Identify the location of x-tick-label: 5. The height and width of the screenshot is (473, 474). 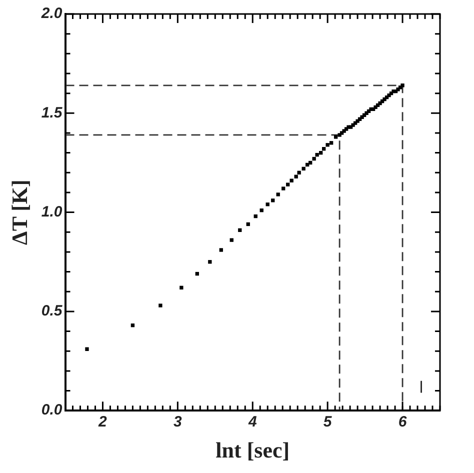
(327, 422).